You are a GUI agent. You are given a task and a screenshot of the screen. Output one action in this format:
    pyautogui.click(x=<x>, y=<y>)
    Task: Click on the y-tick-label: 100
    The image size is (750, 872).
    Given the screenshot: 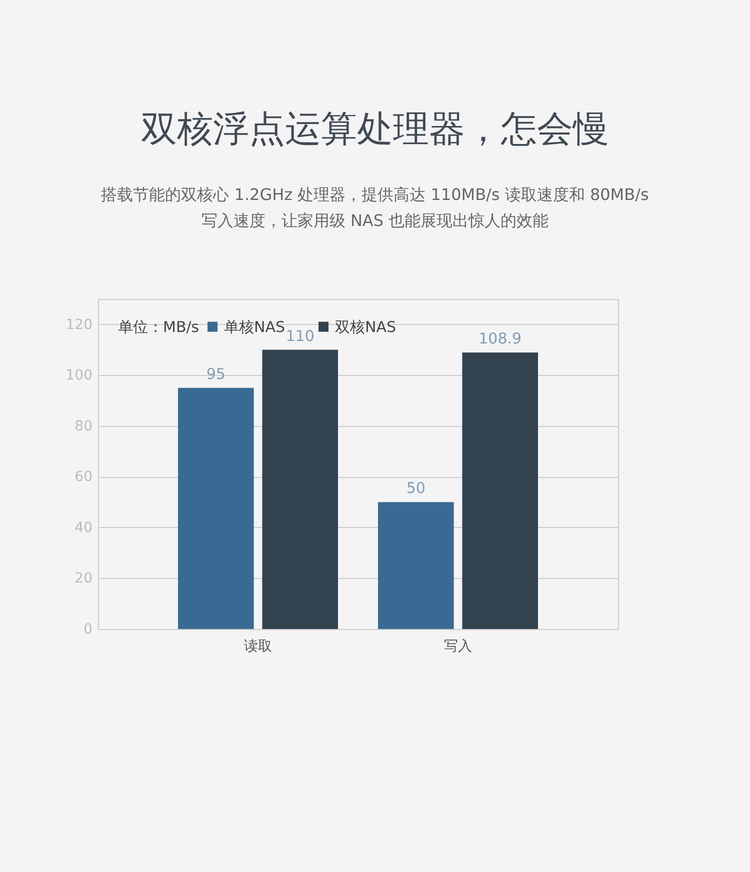 What is the action you would take?
    pyautogui.click(x=79, y=376)
    